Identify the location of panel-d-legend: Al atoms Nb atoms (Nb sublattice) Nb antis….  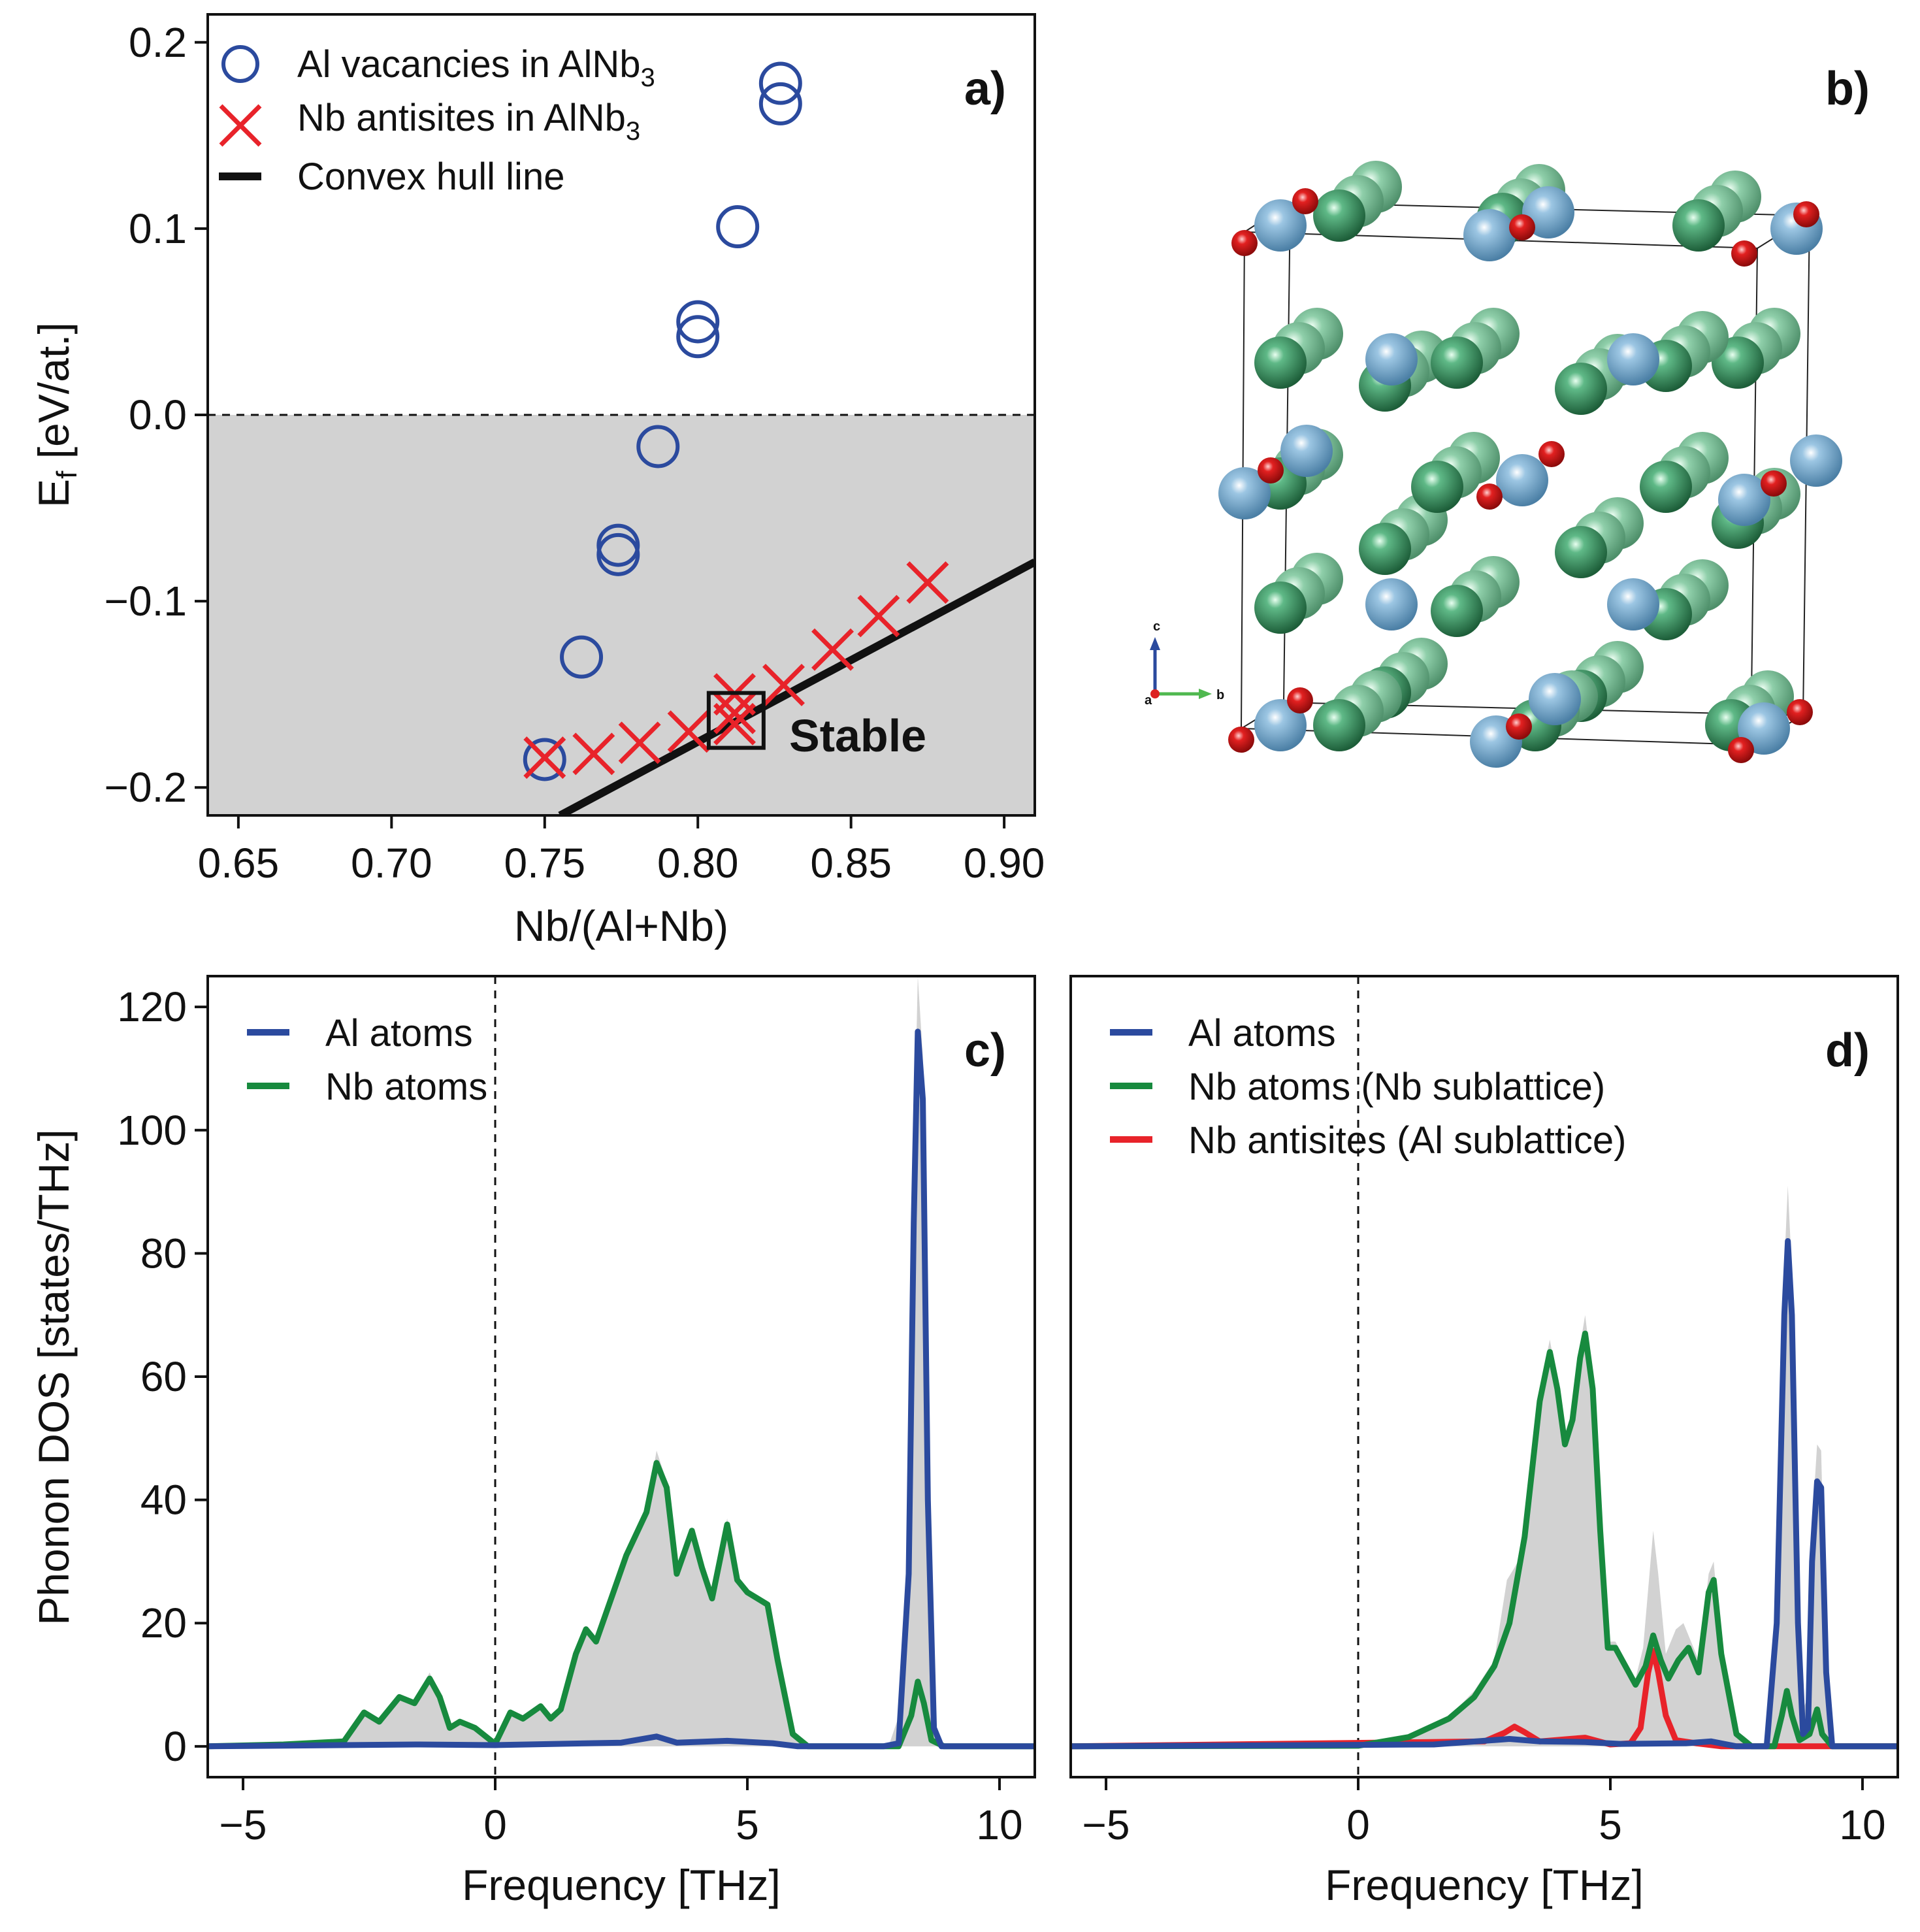
(1368, 1087).